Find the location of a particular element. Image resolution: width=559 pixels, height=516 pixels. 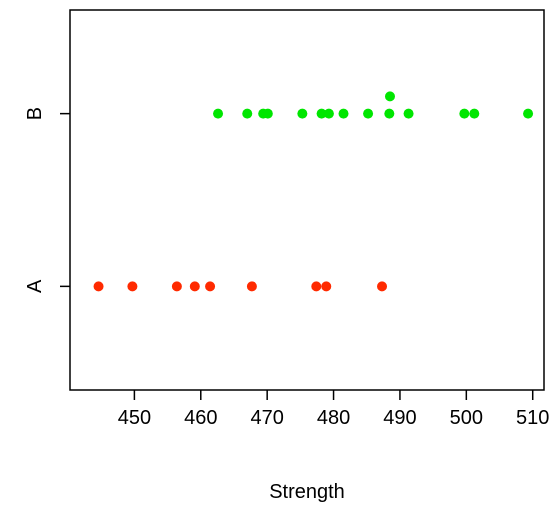

y-axis: AB is located at coordinates (47, 200).